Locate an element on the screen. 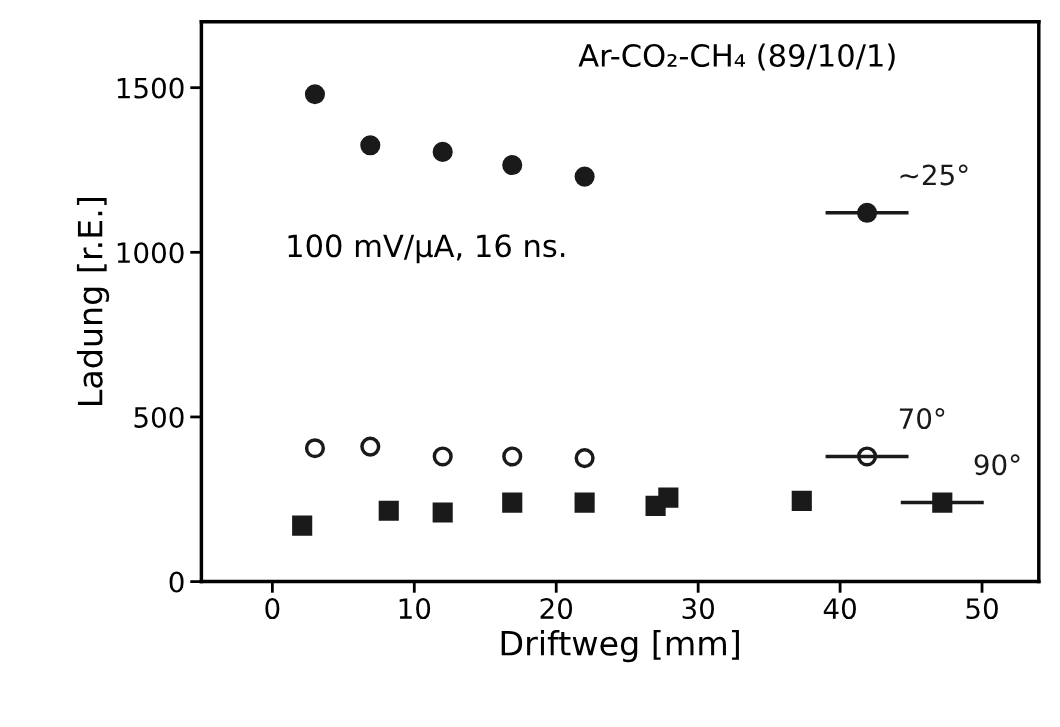 The image size is (1060, 727). x-tick-label: 40 is located at coordinates (839, 609).